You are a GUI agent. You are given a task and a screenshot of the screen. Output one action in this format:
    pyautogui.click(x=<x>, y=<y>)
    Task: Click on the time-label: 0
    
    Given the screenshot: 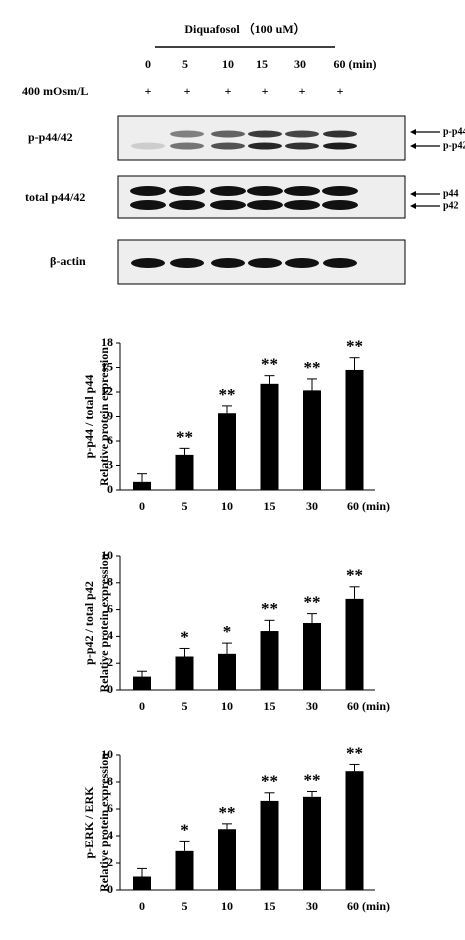 What is the action you would take?
    pyautogui.click(x=148, y=64)
    